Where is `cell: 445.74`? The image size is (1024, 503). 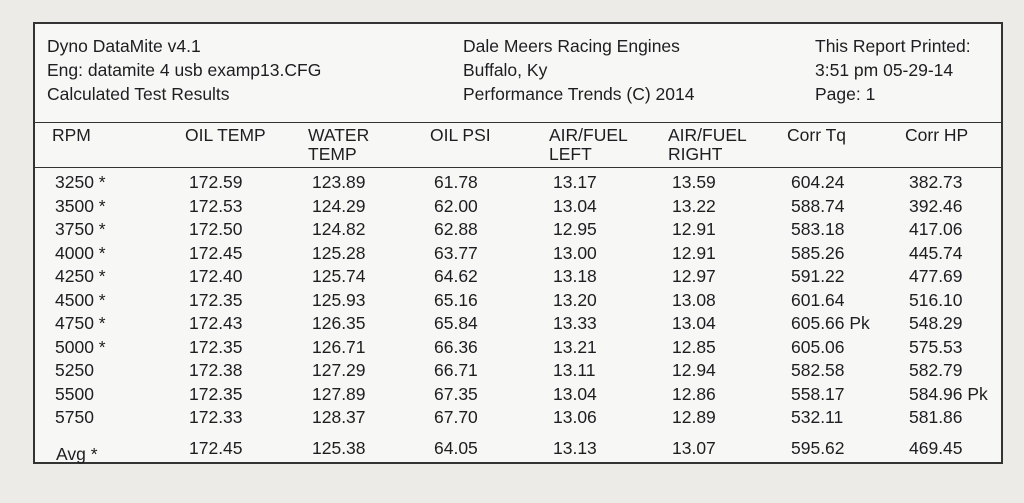
cell: 445.74 is located at coordinates (936, 252).